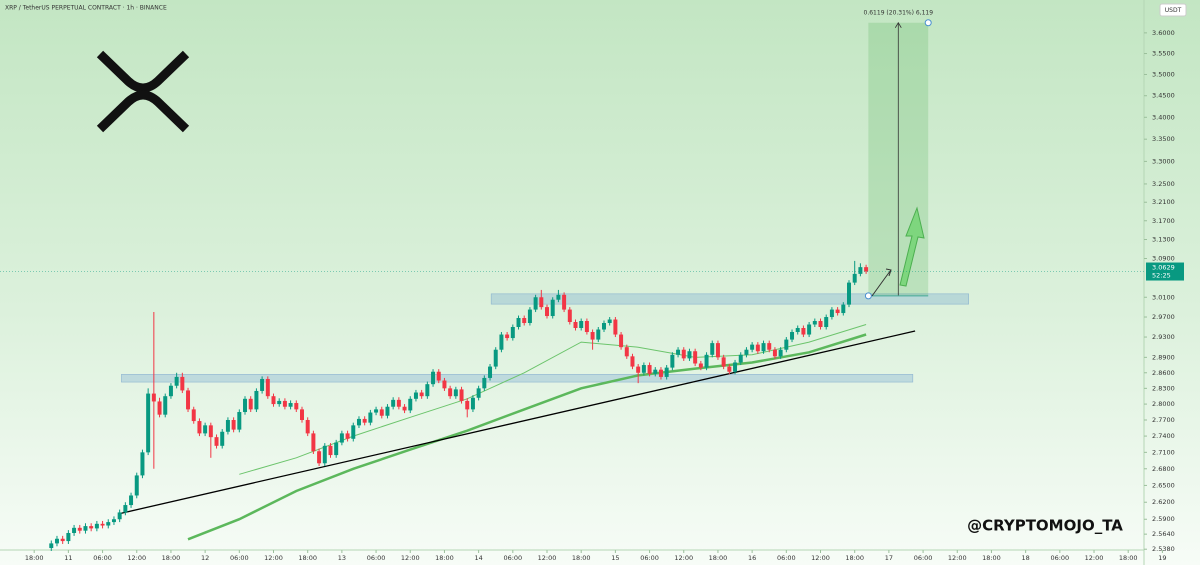 Image resolution: width=1200 pixels, height=565 pixels. What do you see at coordinates (1163, 184) in the screenshot?
I see `y-tick-label: 3.2500` at bounding box center [1163, 184].